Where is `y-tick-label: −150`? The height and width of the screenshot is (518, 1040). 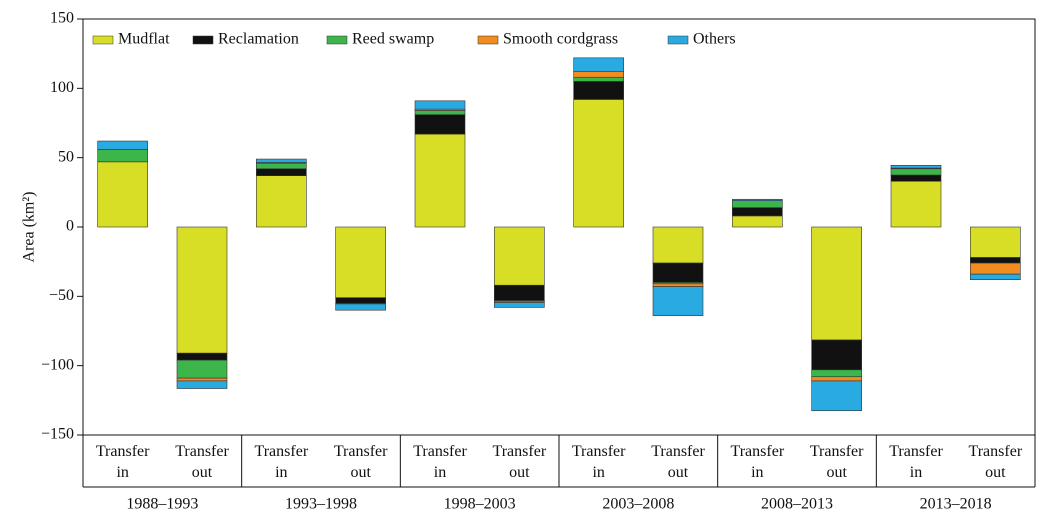 y-tick-label: −150 is located at coordinates (57, 434).